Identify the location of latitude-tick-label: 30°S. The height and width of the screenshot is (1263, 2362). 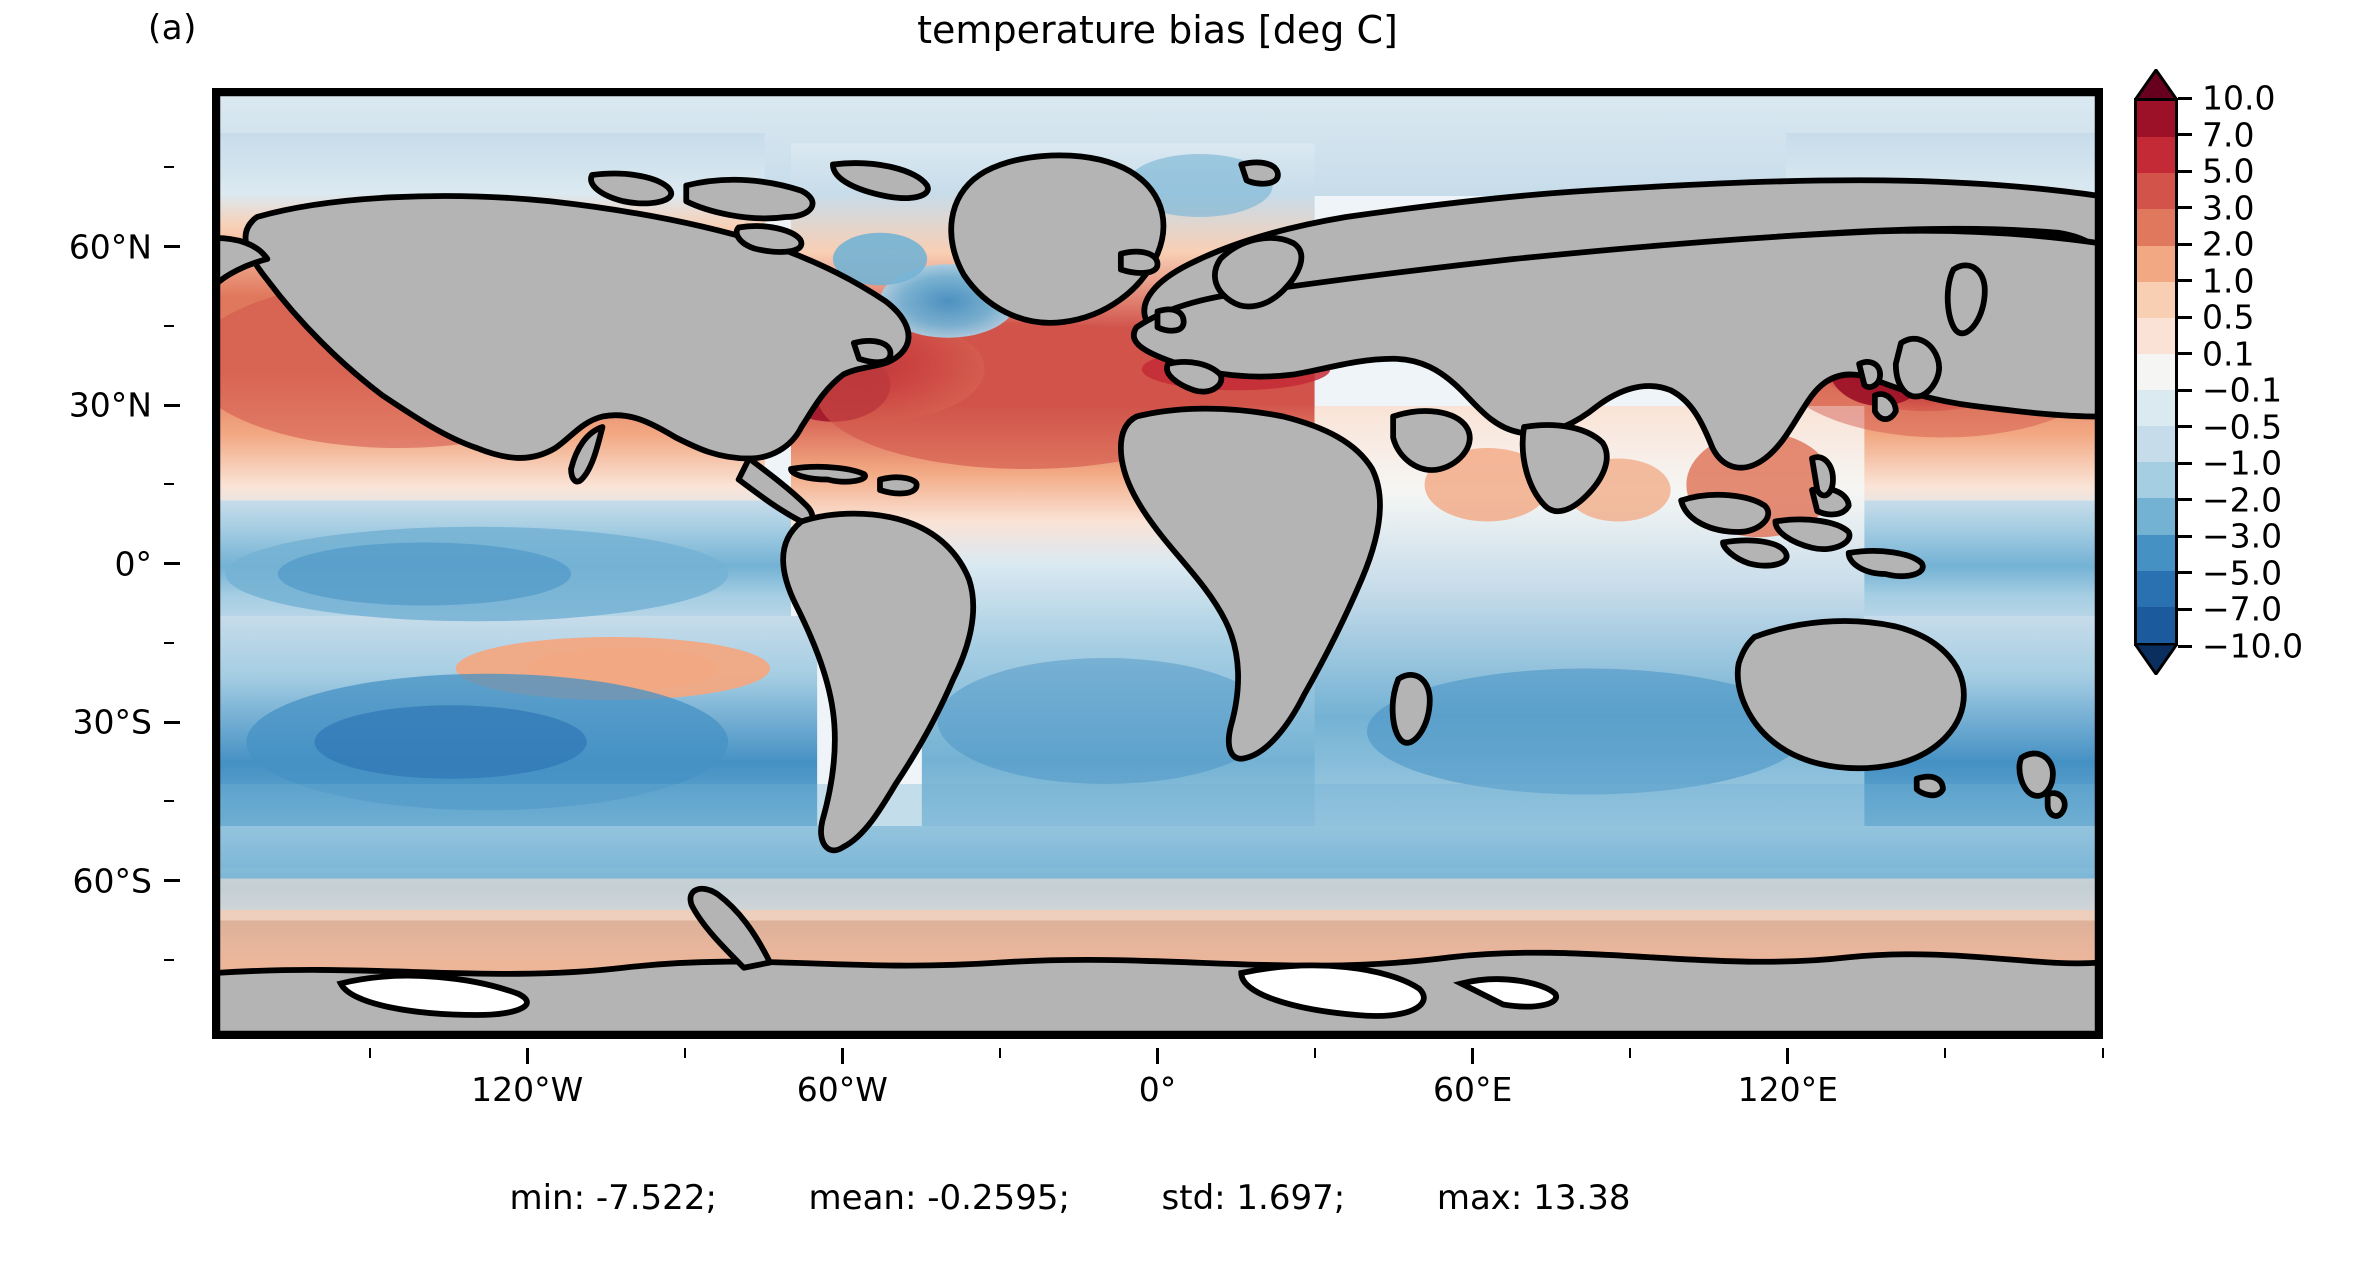
(112, 722).